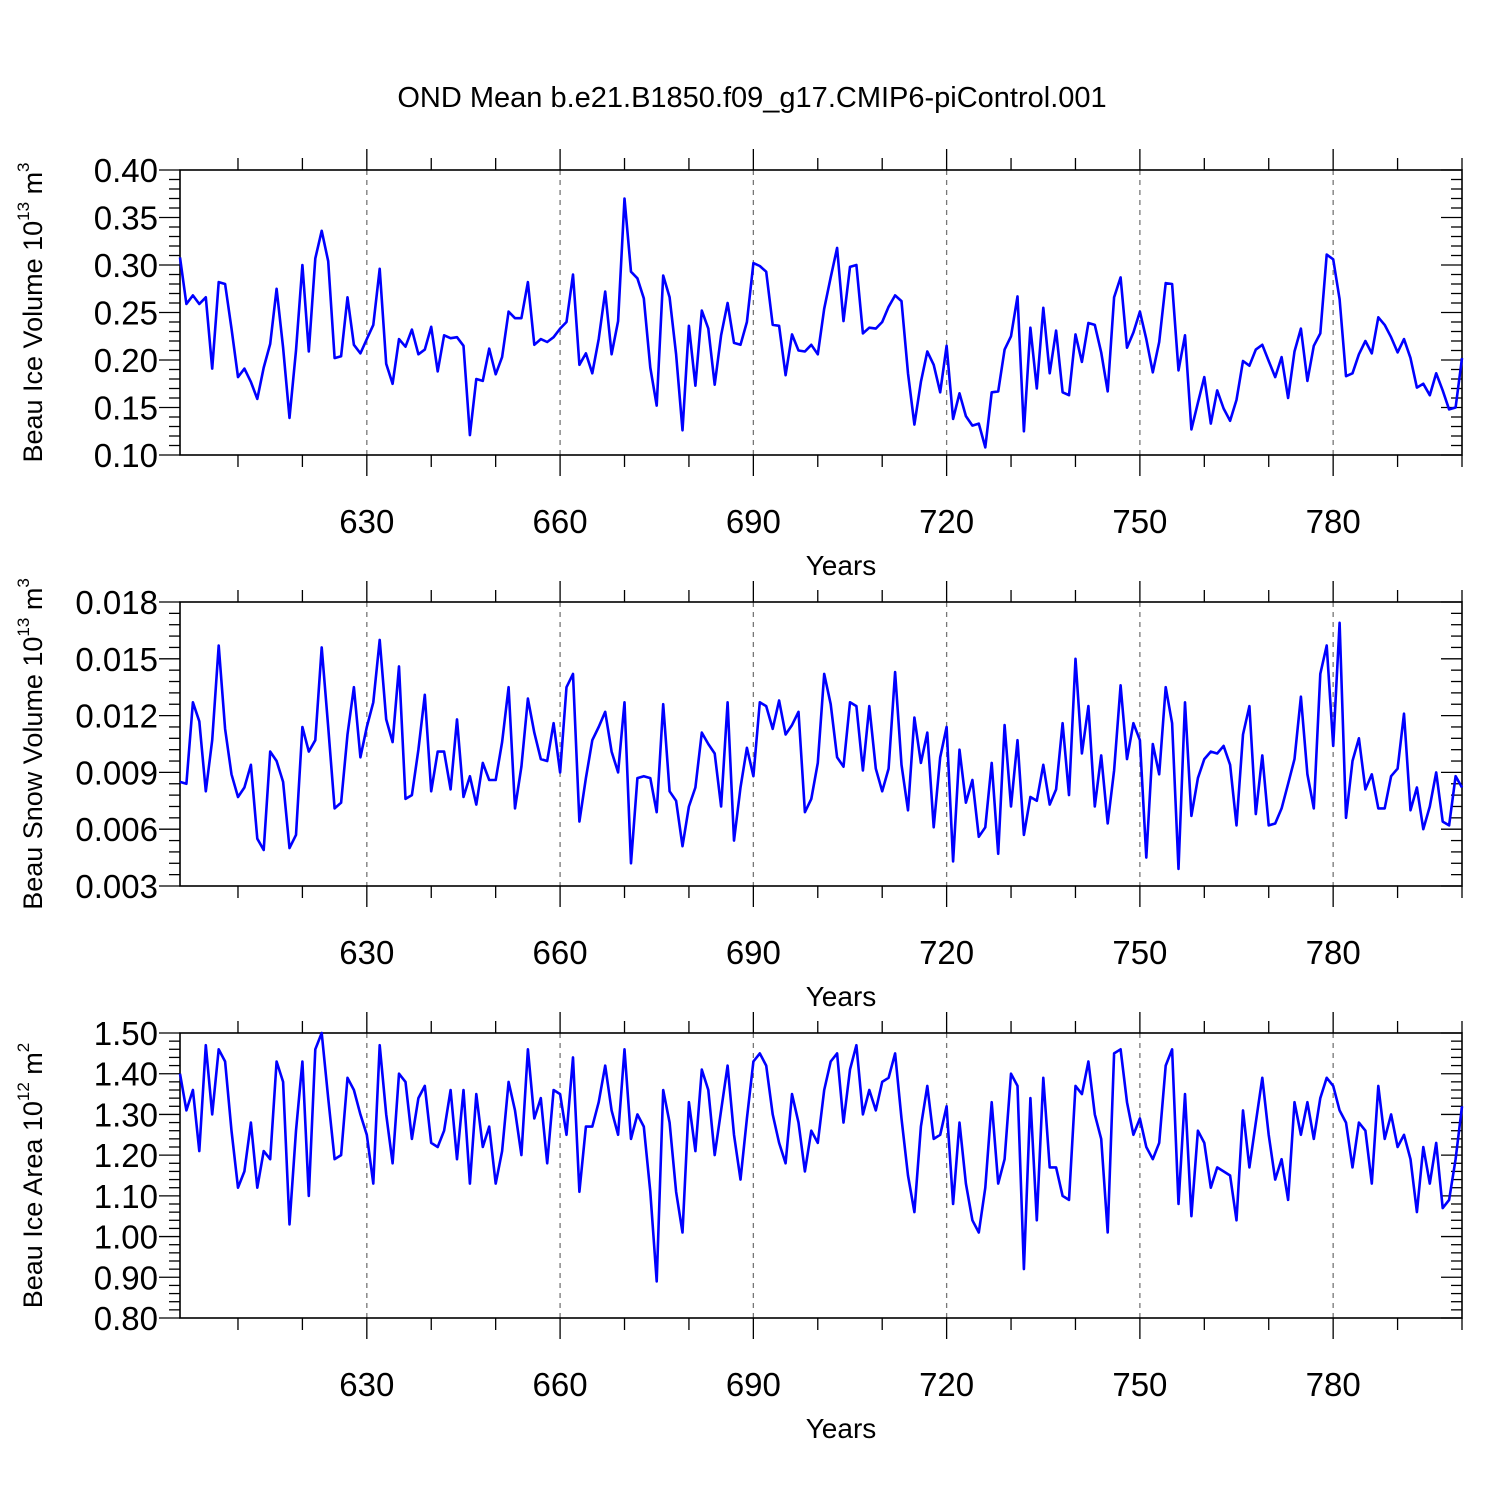 The height and width of the screenshot is (1500, 1500). I want to click on y-tick-label: 0.80, so click(126, 1318).